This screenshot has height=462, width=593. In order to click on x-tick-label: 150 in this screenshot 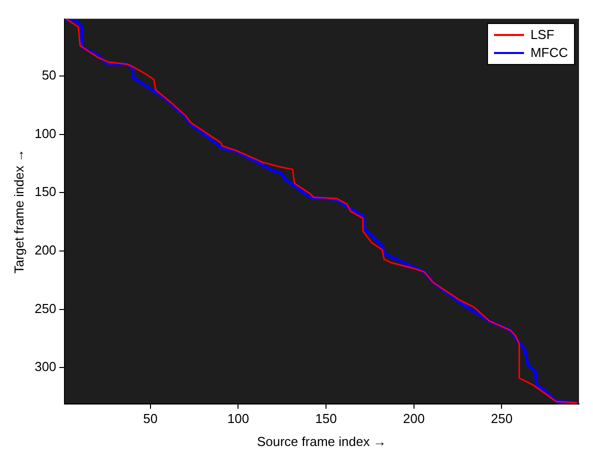, I will do `click(326, 418)`.